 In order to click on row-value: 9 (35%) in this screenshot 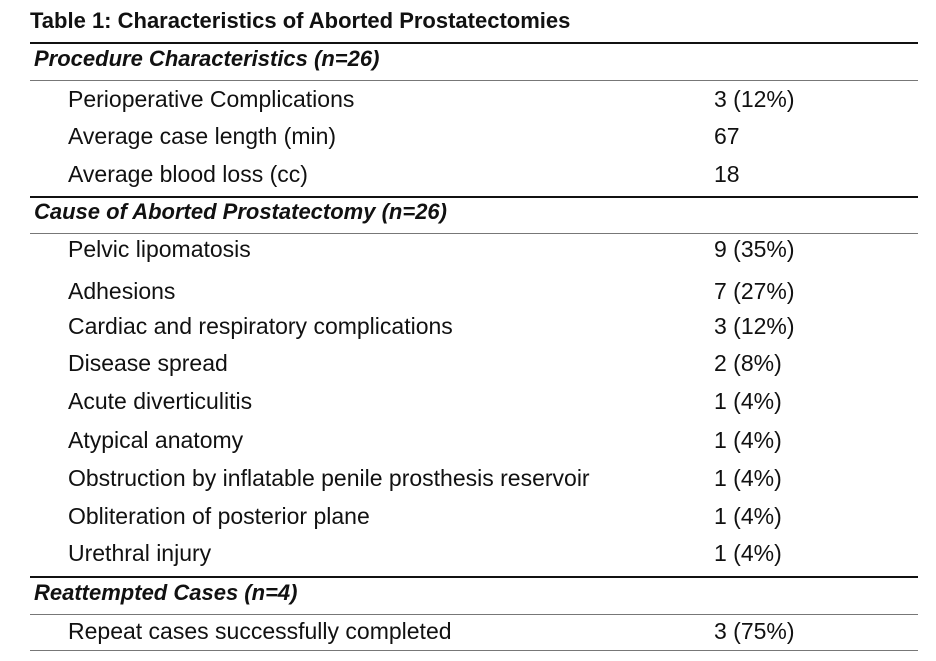, I will do `click(754, 249)`.